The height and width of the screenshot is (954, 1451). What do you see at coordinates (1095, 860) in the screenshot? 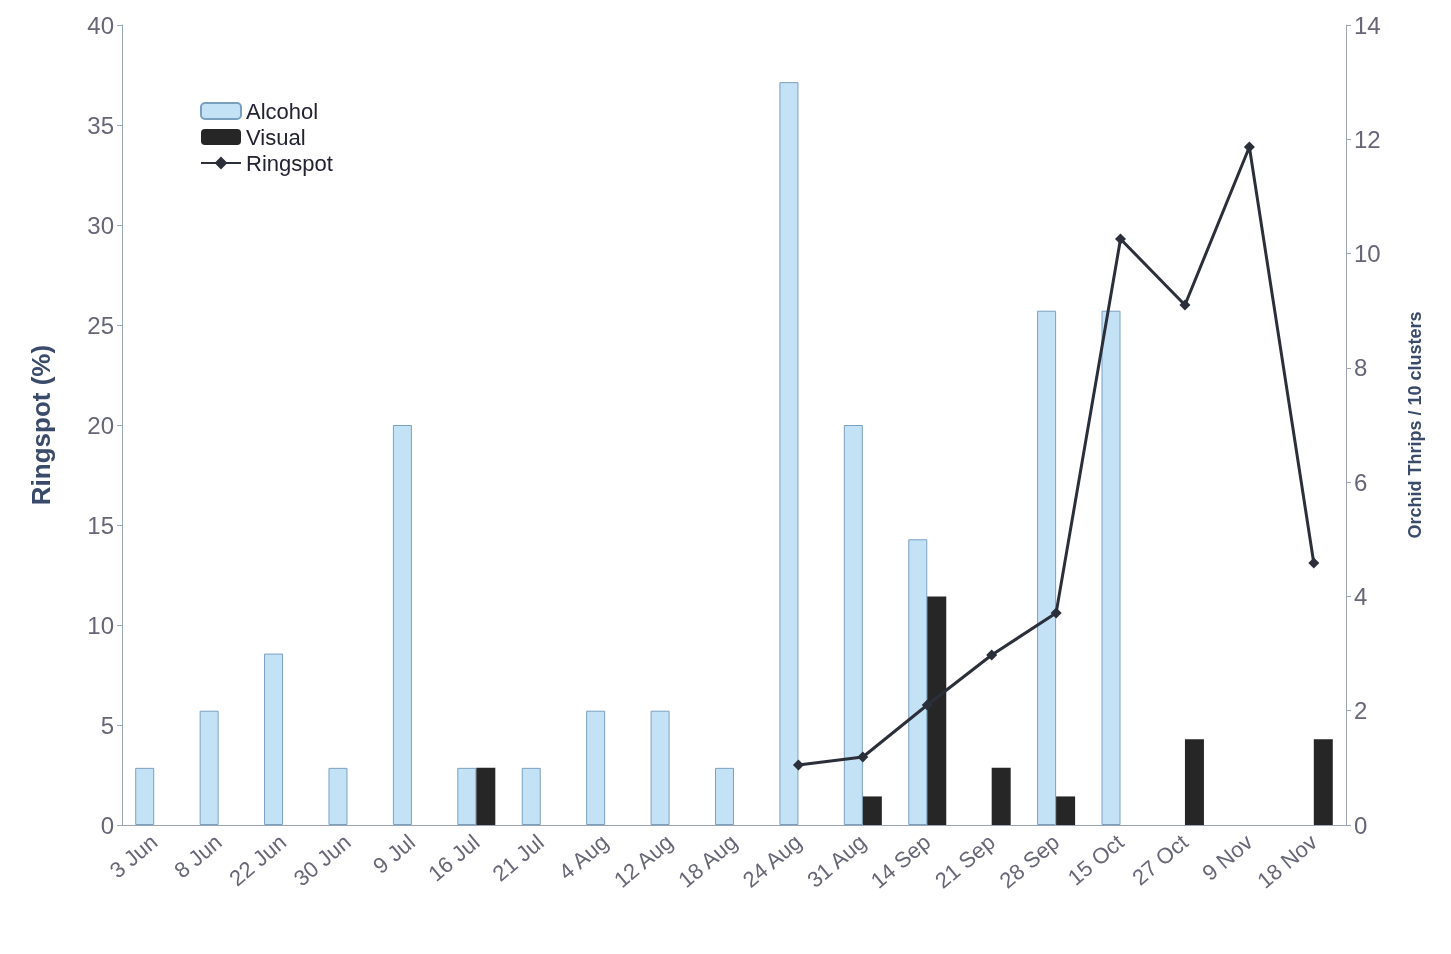
I see `x-tick-label: 15 Oct` at bounding box center [1095, 860].